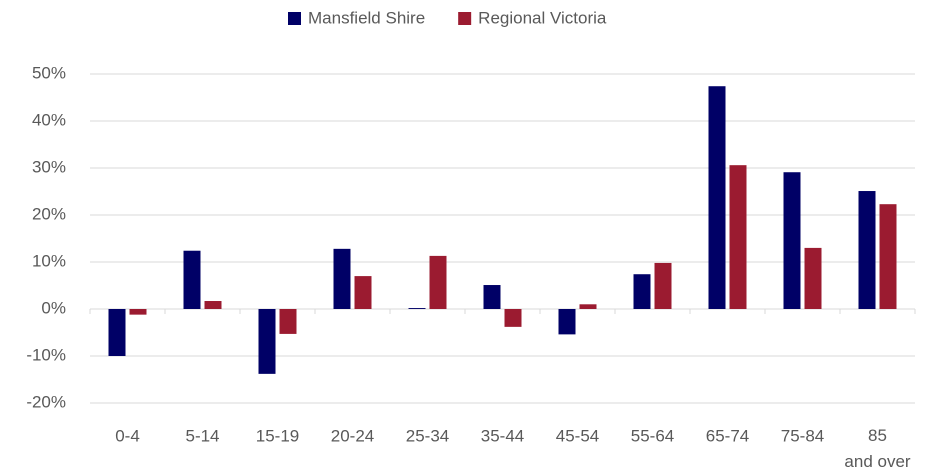 The width and height of the screenshot is (928, 476). I want to click on x-tick-label: 65-74, so click(727, 435).